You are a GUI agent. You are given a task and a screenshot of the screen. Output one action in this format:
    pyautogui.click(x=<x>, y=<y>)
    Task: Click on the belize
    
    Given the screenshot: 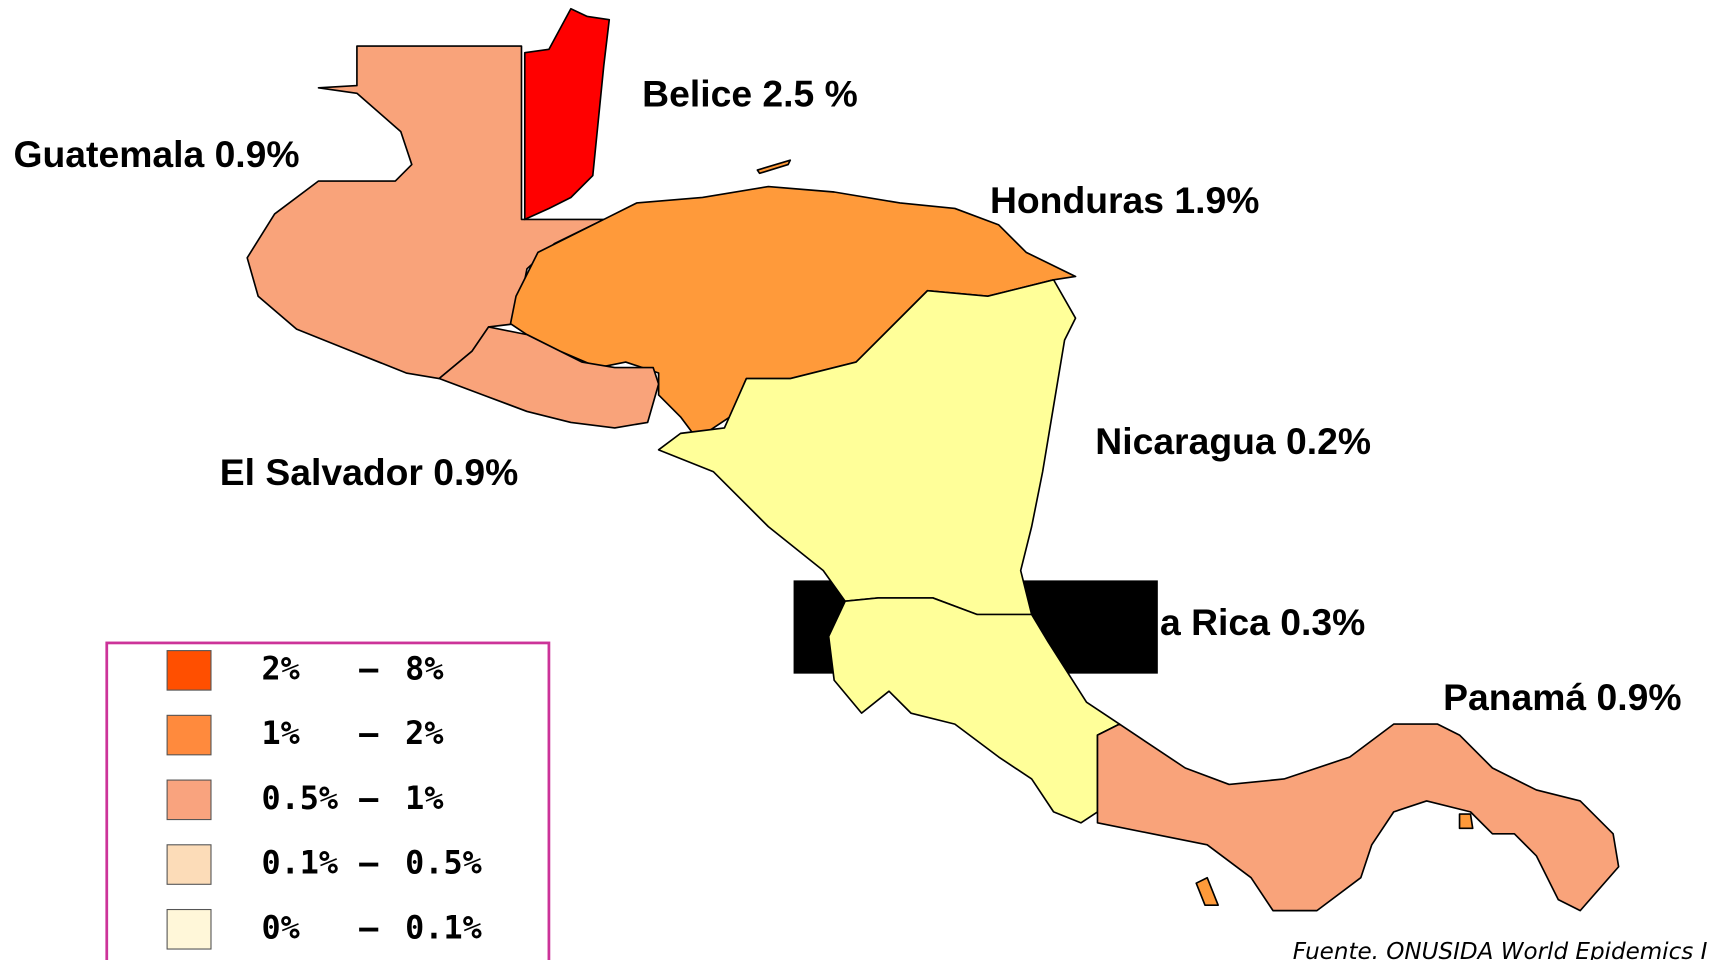 What is the action you would take?
    pyautogui.click(x=567, y=114)
    